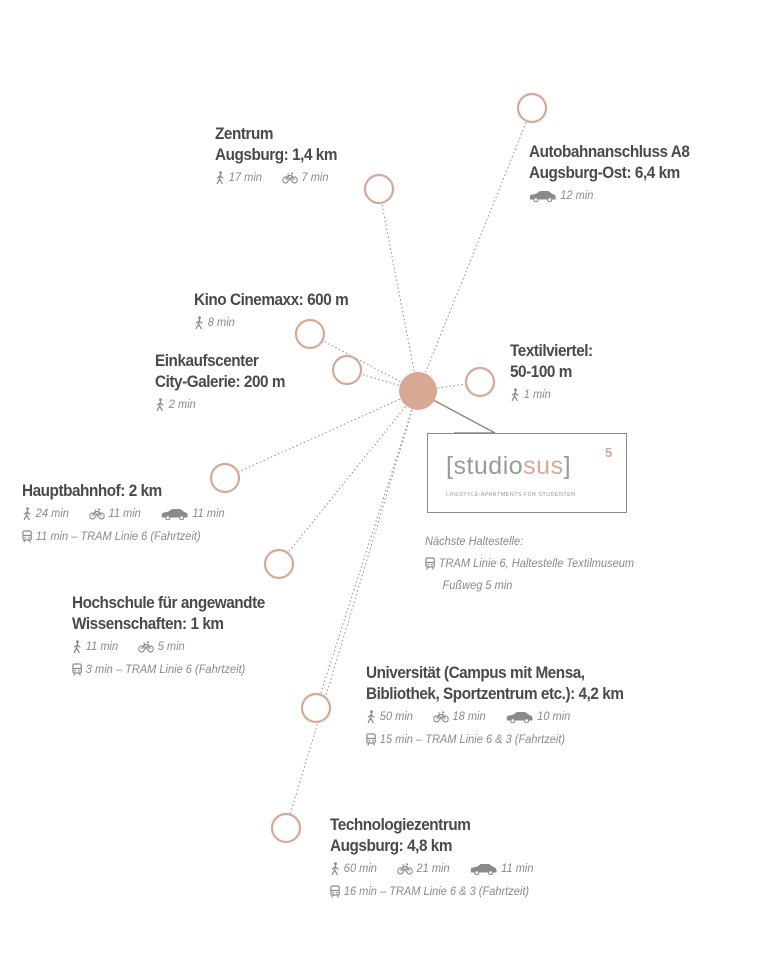  I want to click on travel-time-value: 1 min, so click(537, 394).